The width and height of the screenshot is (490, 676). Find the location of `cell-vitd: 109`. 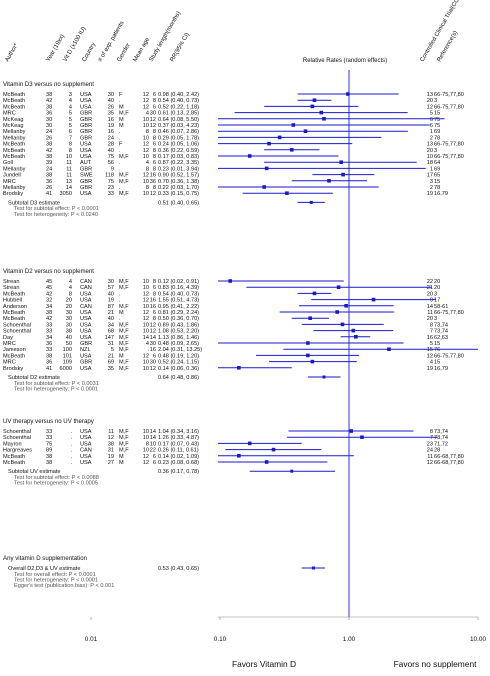

cell-vitd: 109 is located at coordinates (67, 363).